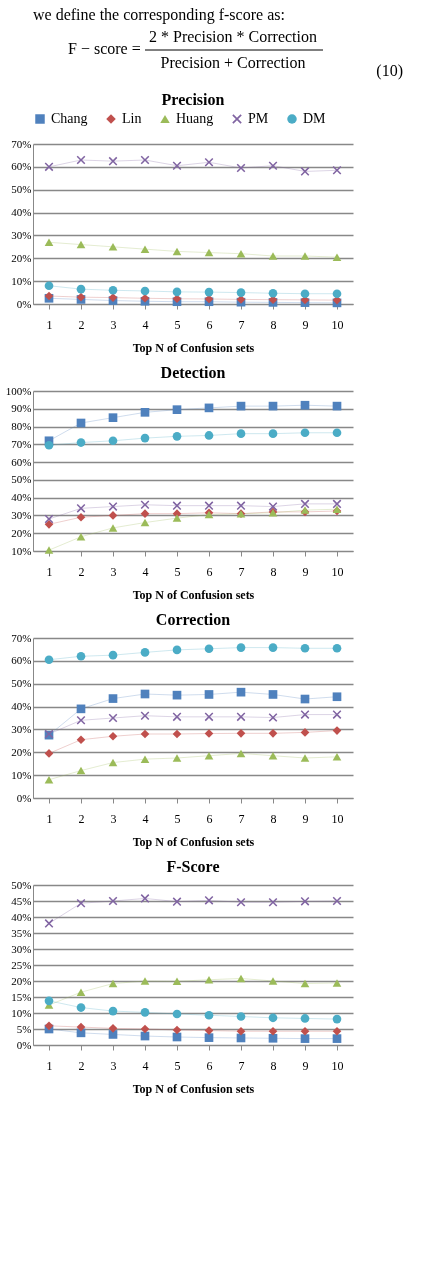 Image resolution: width=421 pixels, height=1283 pixels. What do you see at coordinates (193, 372) in the screenshot?
I see `chart-title: Detection` at bounding box center [193, 372].